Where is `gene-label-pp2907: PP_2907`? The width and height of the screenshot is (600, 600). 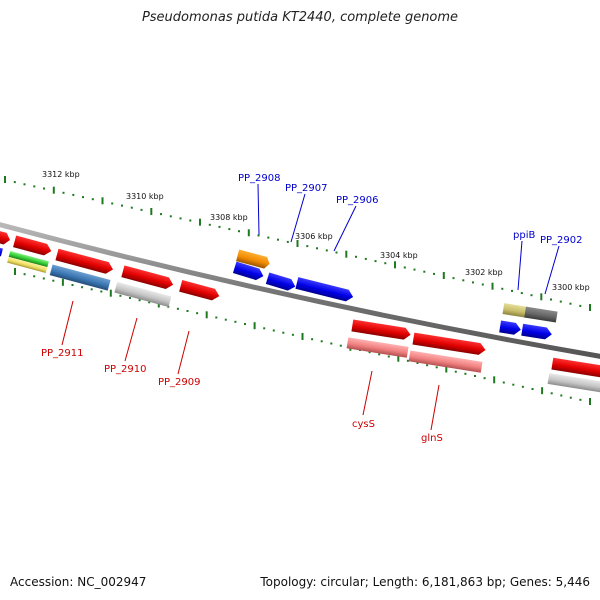
gene-label-pp2907: PP_2907 is located at coordinates (306, 188).